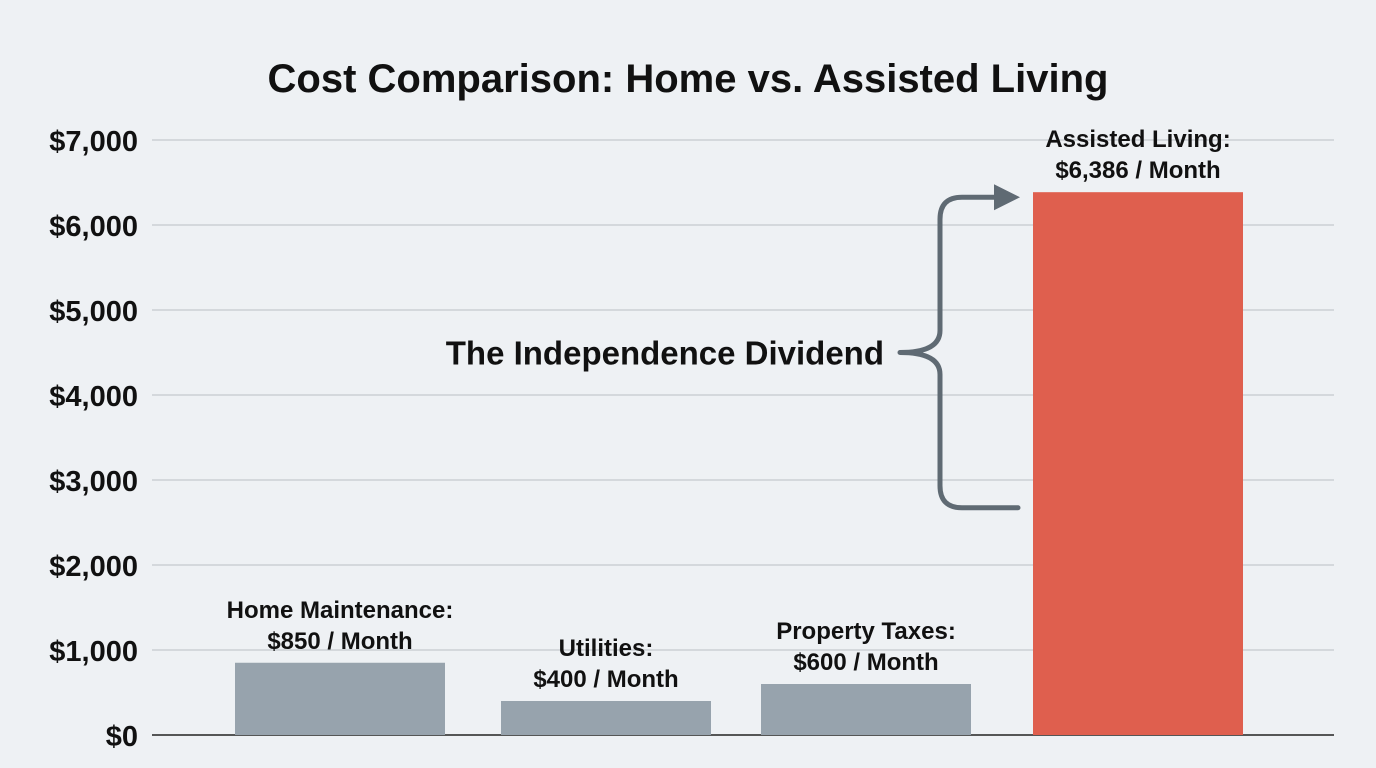 The width and height of the screenshot is (1376, 768). I want to click on arrow-head-icon, so click(1007, 197).